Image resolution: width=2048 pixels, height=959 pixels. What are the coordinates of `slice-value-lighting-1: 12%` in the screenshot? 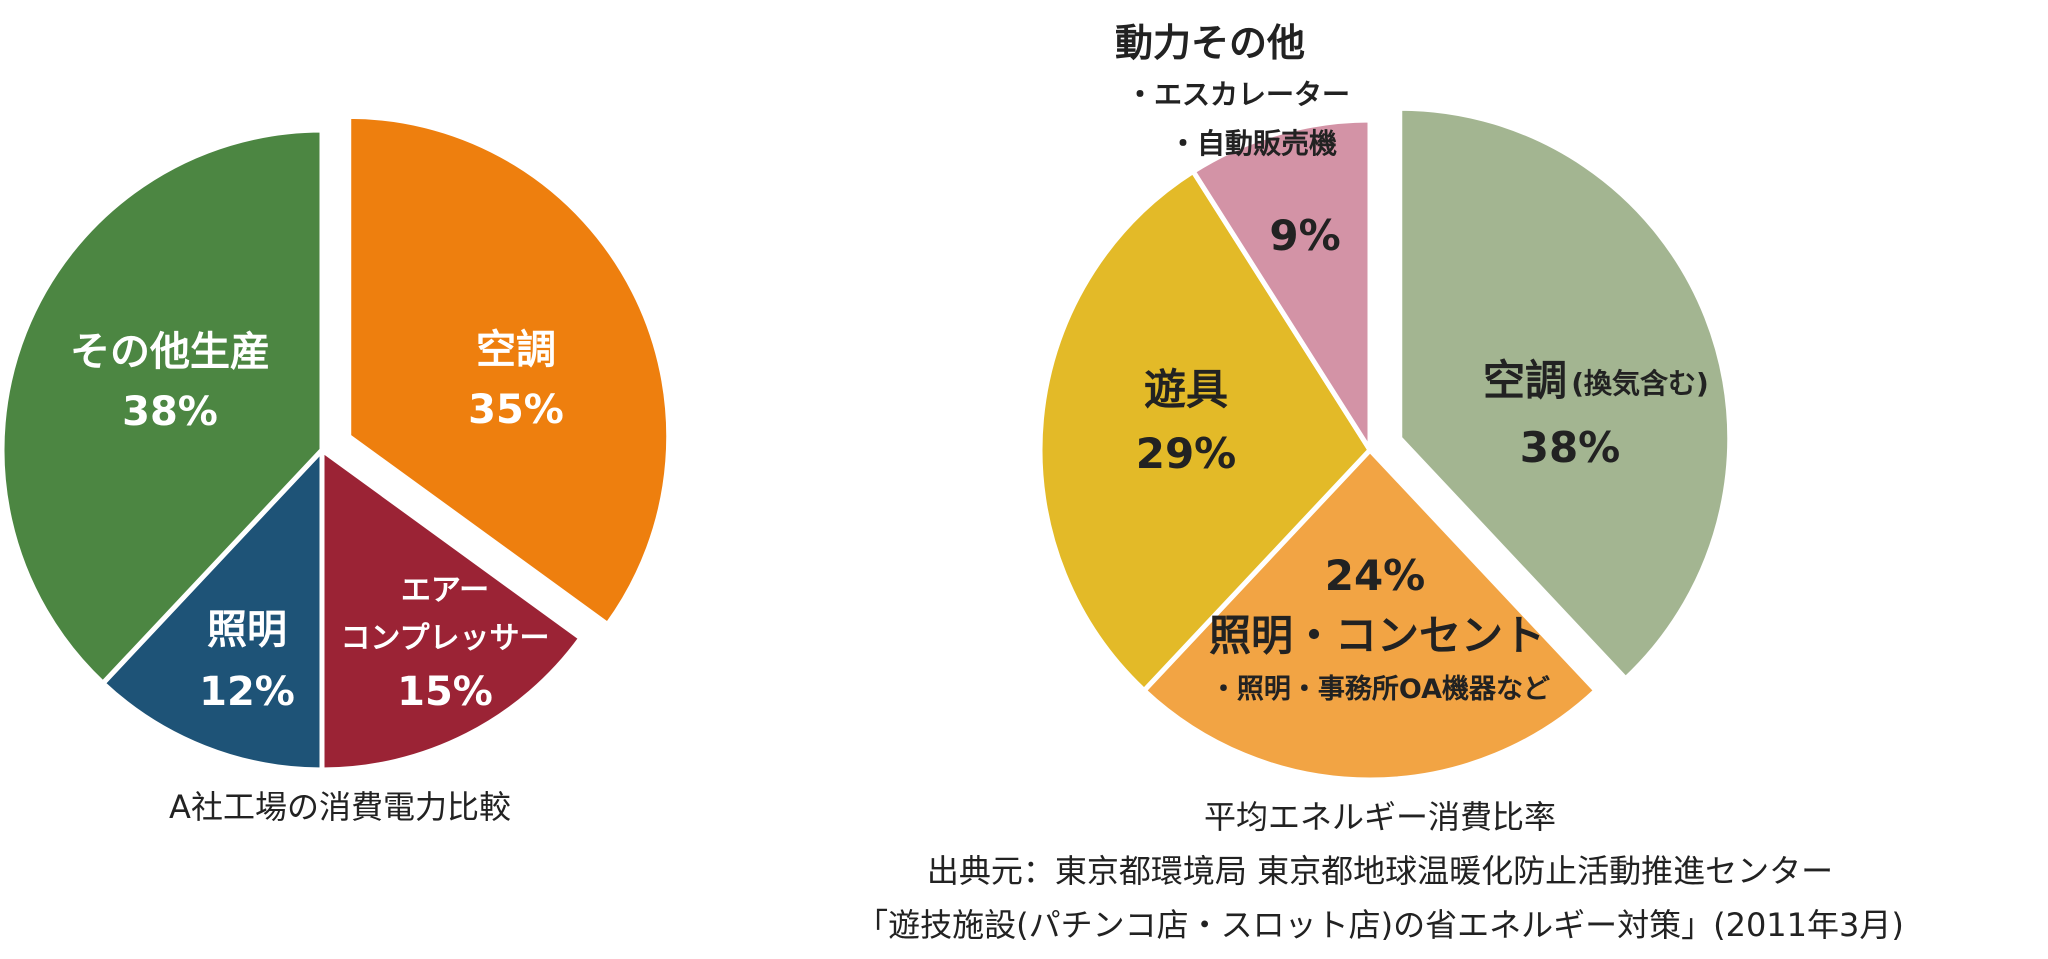 It's located at (247, 692).